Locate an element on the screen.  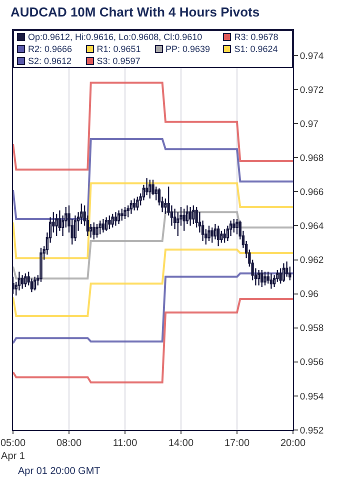
legend-label: R2: 0.9666 is located at coordinates (50, 49).